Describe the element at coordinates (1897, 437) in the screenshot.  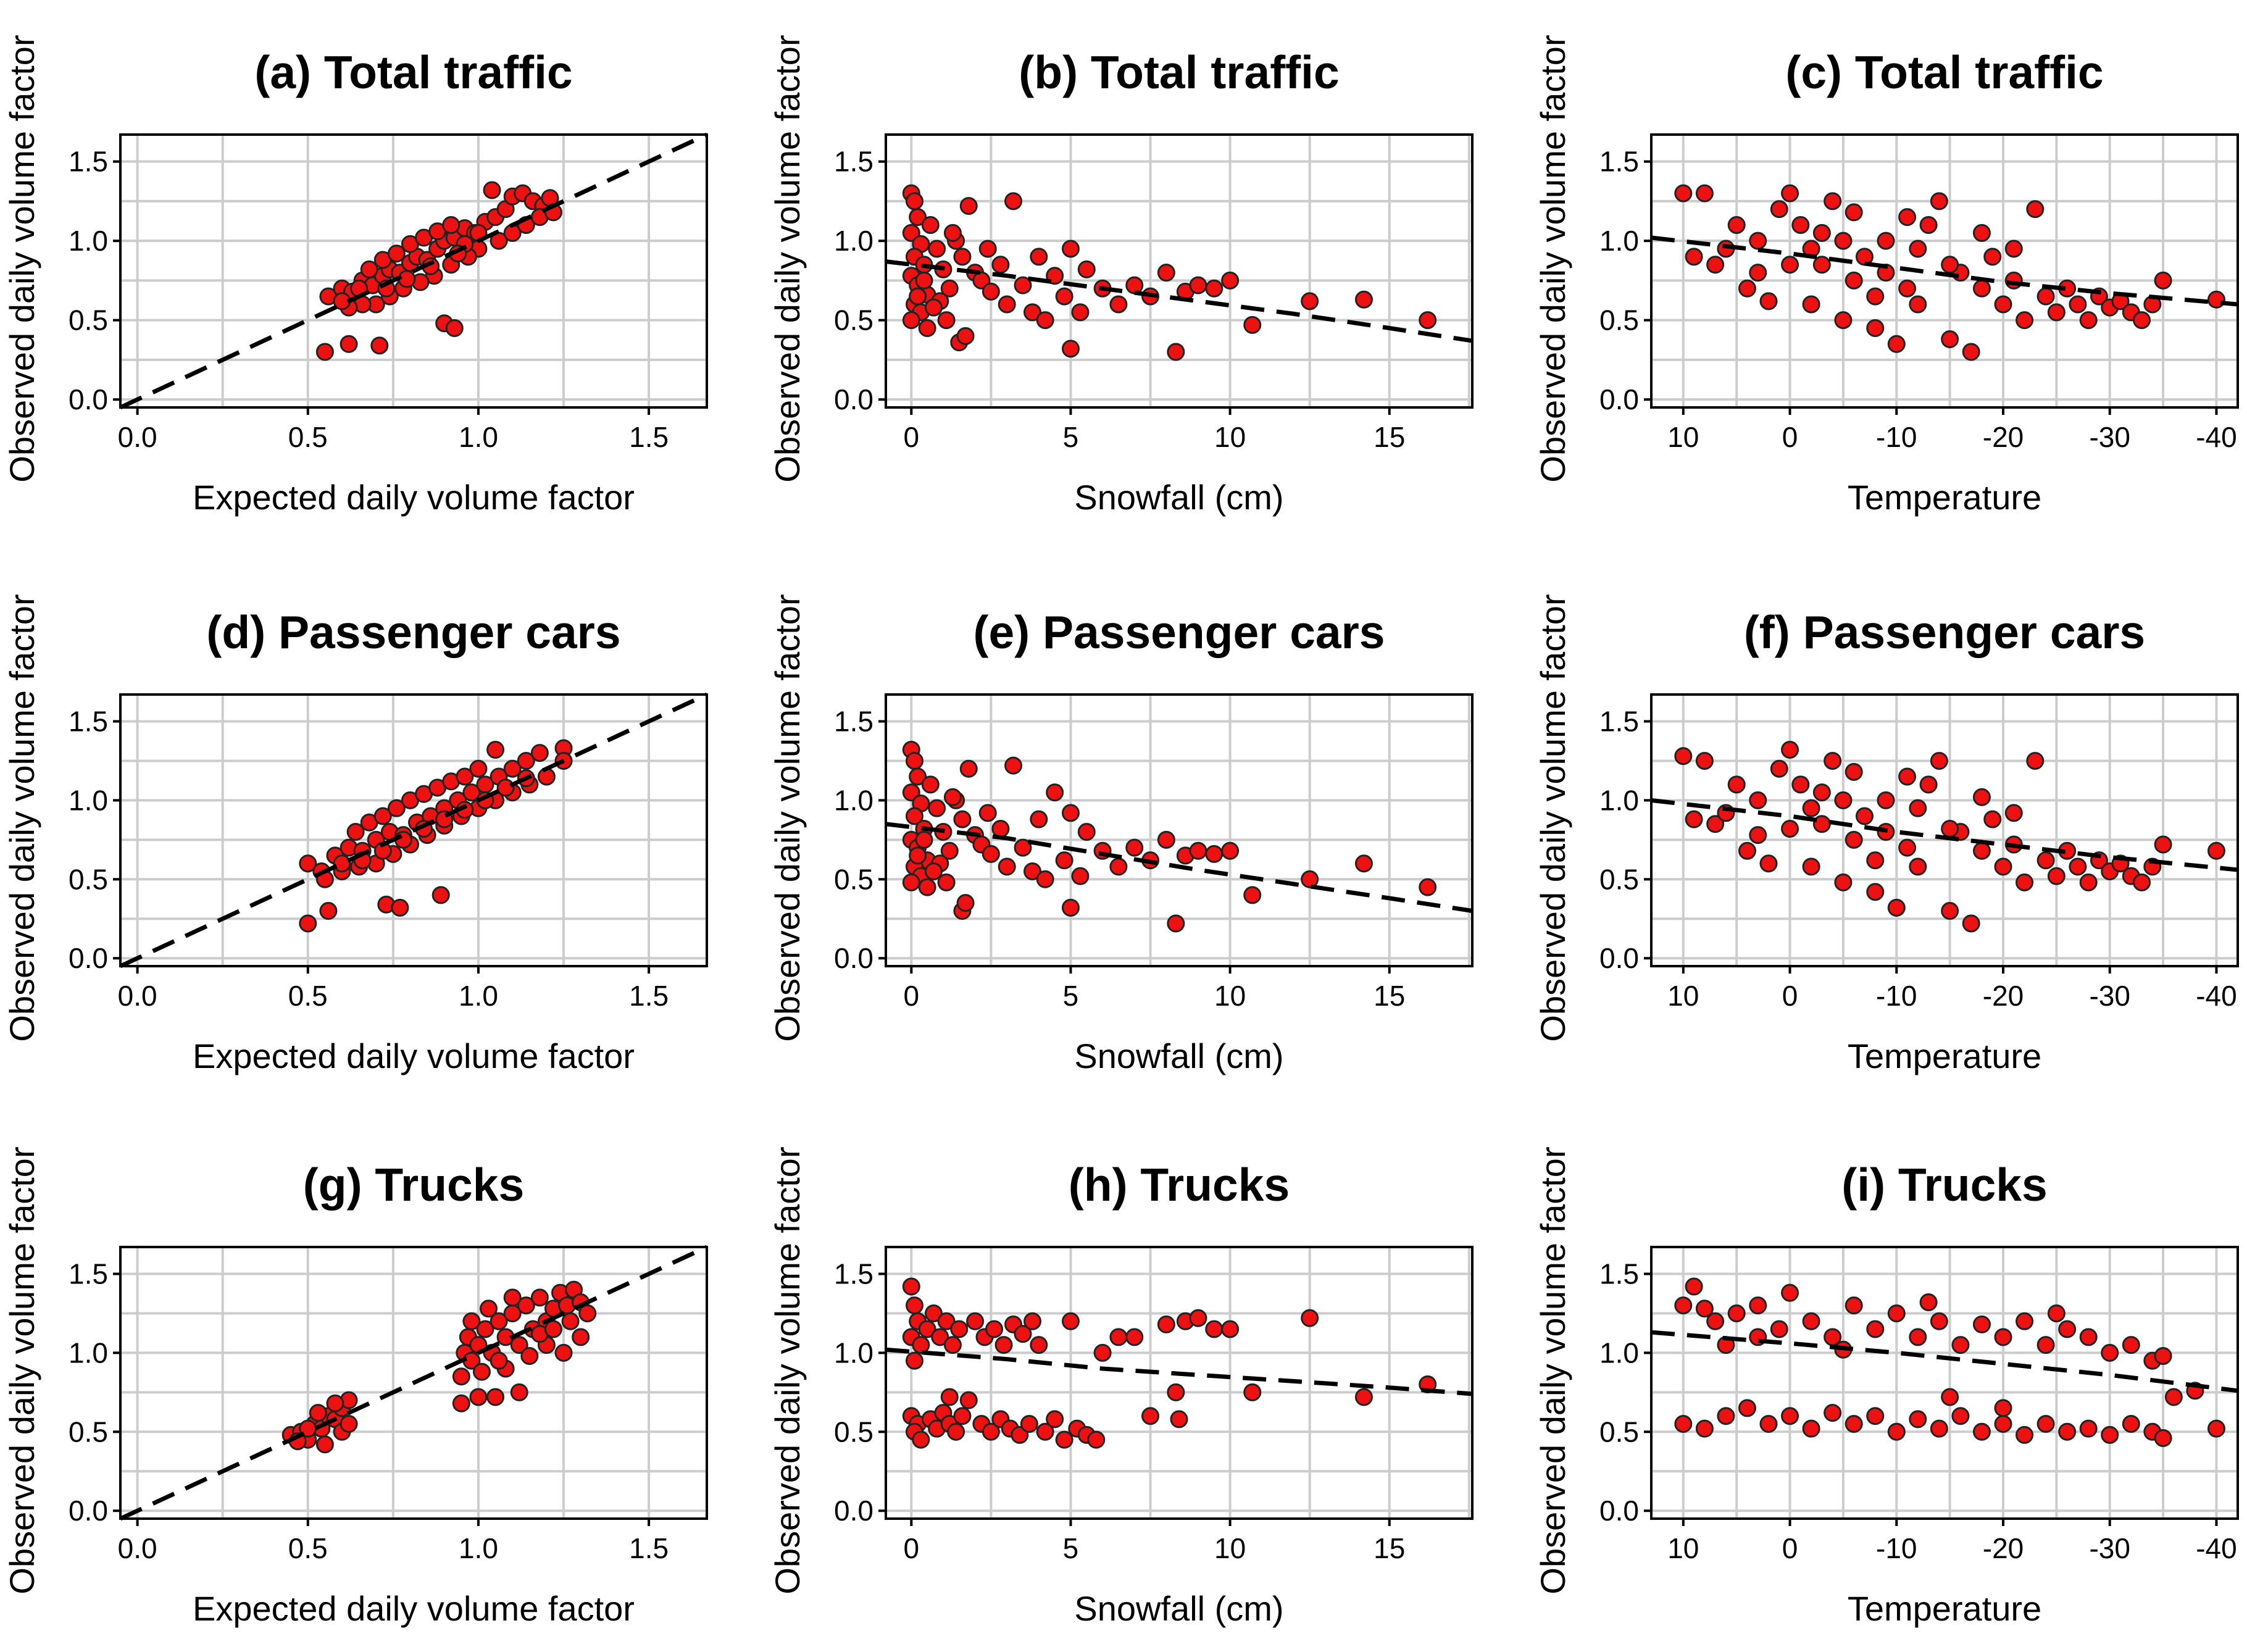
I see `chart-c-xtick-label: -10` at that location.